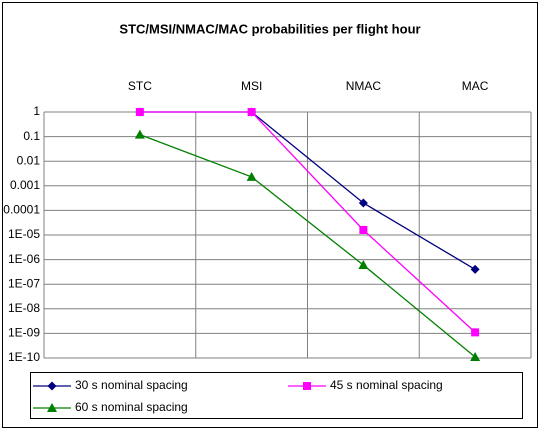  Describe the element at coordinates (24, 259) in the screenshot. I see `y-tick-label: 1E-06` at that location.